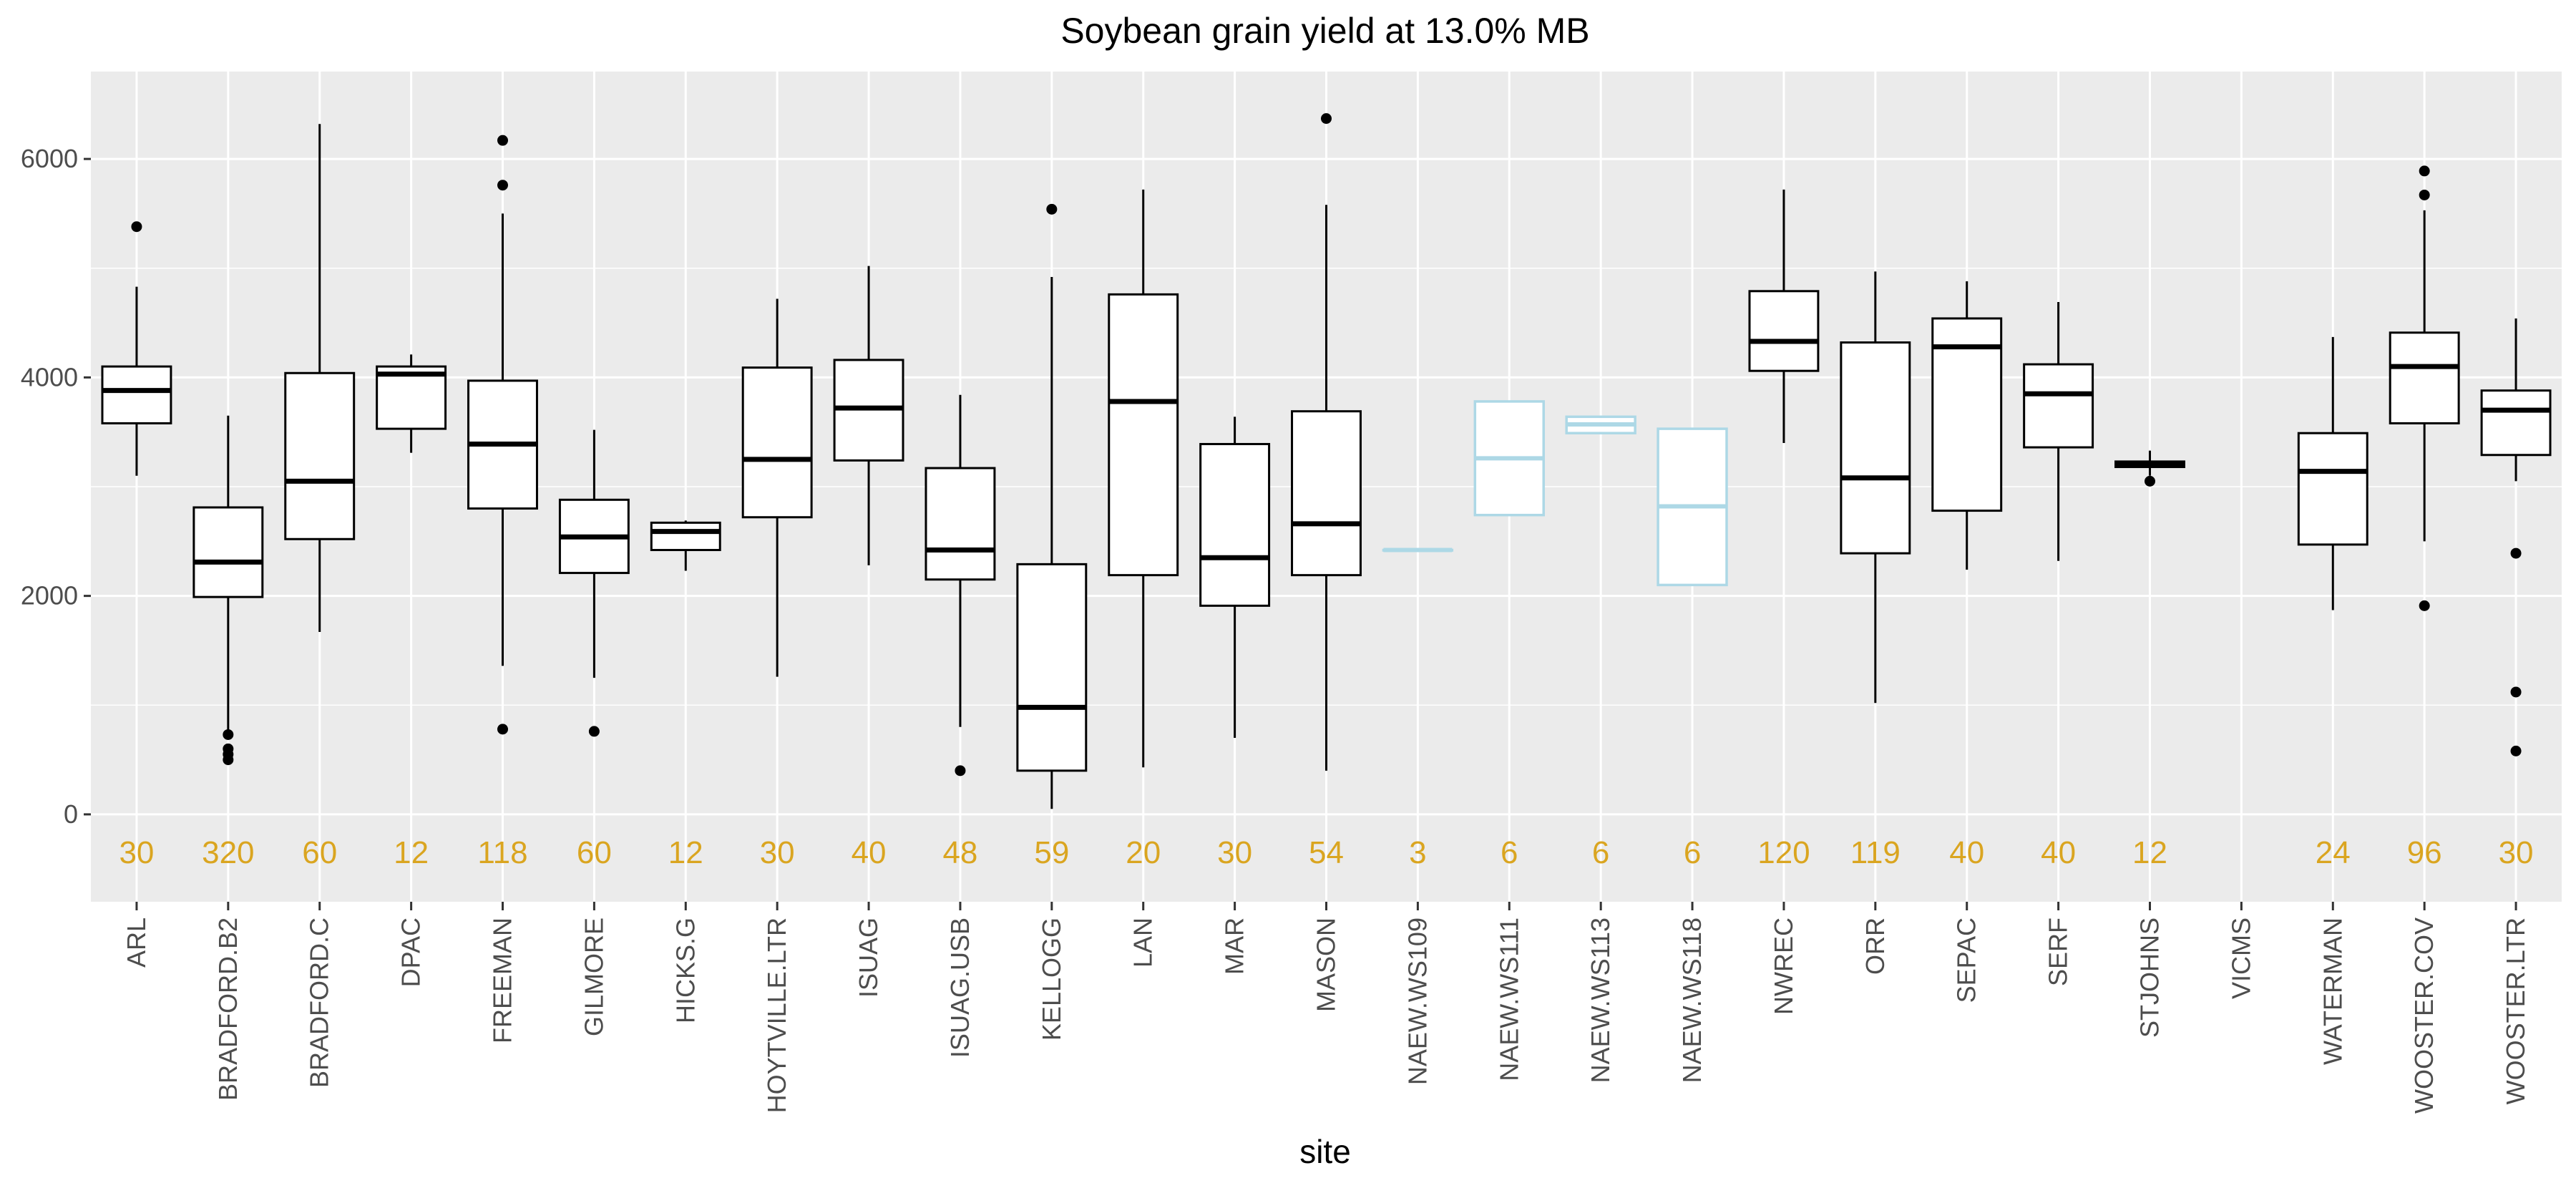 The width and height of the screenshot is (2576, 1178). Describe the element at coordinates (136, 348) in the screenshot. I see `box-arl` at that location.